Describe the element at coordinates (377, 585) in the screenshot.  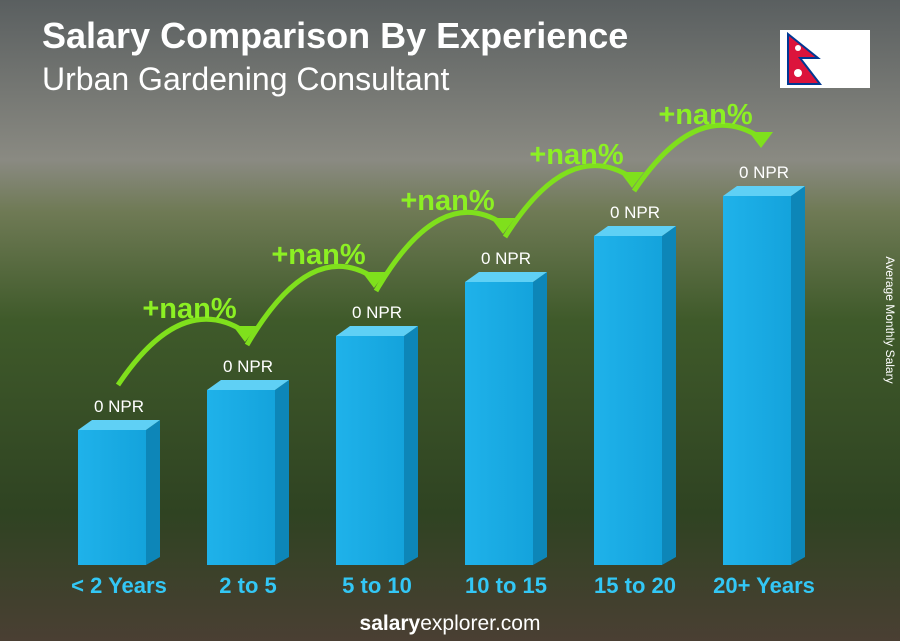
I see `category-label: 5 to 10` at that location.